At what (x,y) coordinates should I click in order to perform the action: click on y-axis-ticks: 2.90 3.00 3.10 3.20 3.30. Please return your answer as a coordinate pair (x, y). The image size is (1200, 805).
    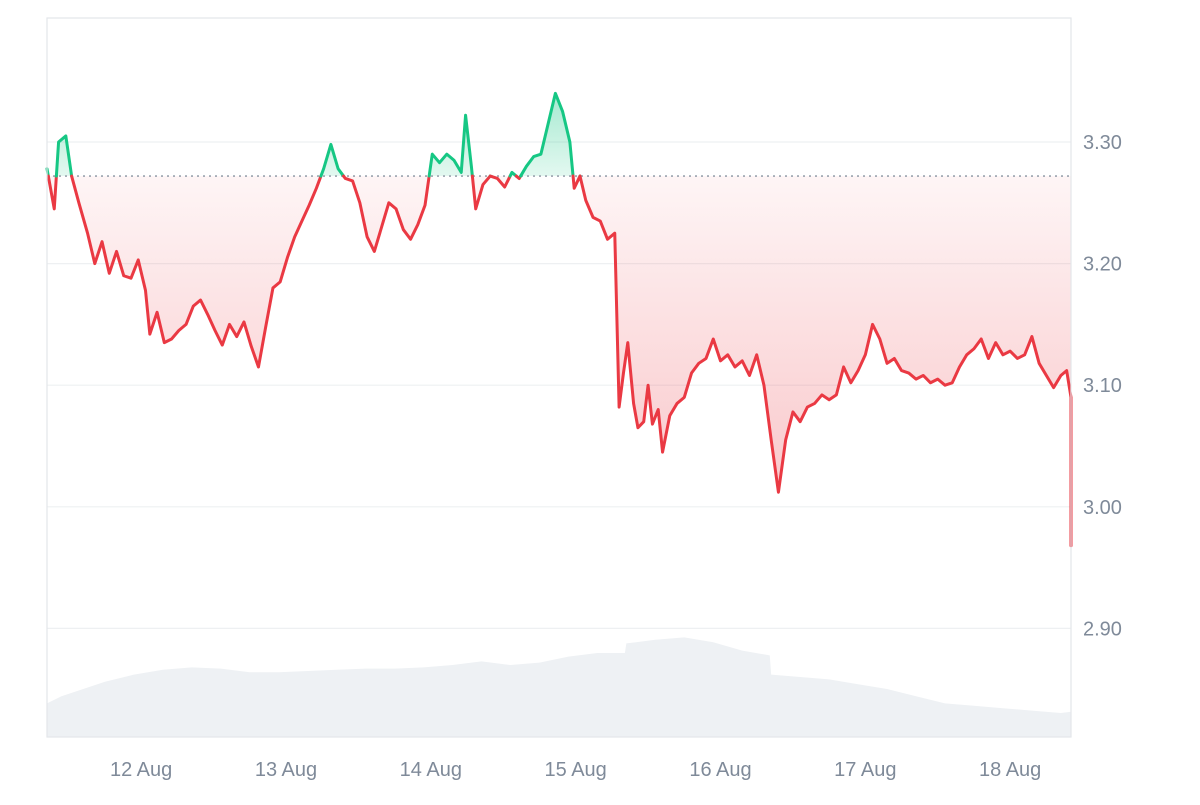
    Looking at the image, I should click on (1102, 386).